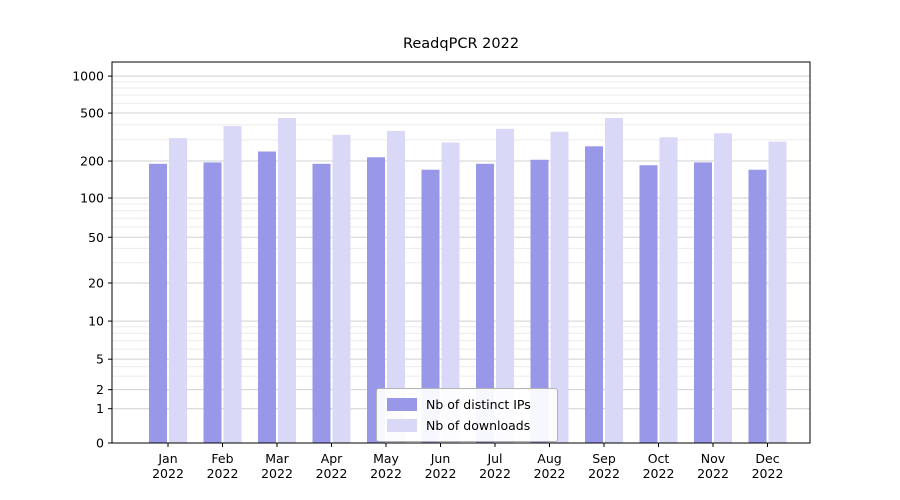 This screenshot has width=900, height=500. What do you see at coordinates (485, 303) in the screenshot?
I see `bar-distinct-ips-jul` at bounding box center [485, 303].